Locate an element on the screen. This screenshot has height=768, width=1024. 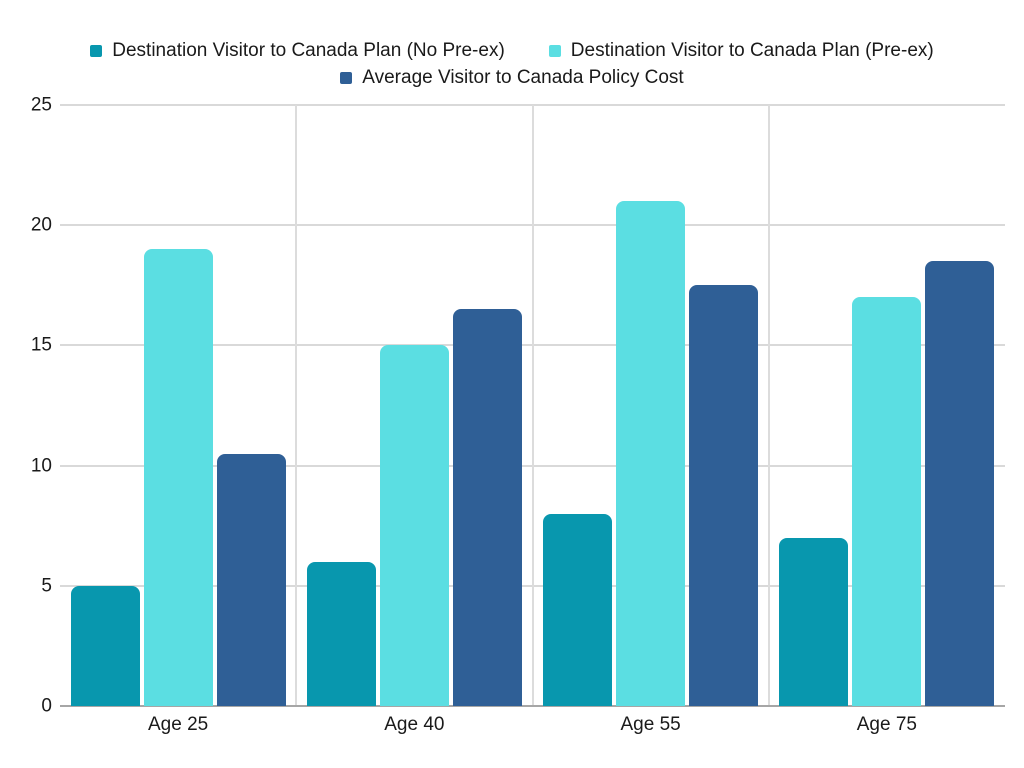
y-tick-label: 5 is located at coordinates (46, 586).